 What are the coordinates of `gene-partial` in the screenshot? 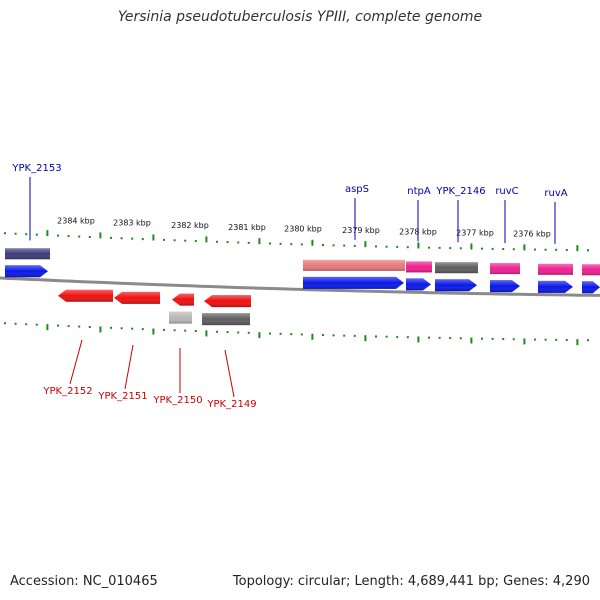 It's located at (591, 287).